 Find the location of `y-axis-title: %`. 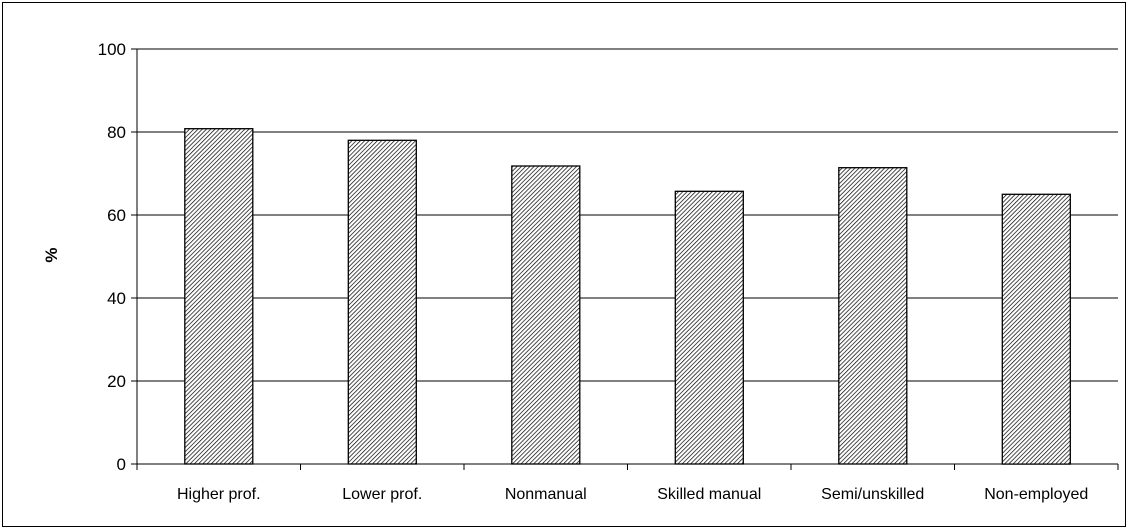

y-axis-title: % is located at coordinates (51, 254).